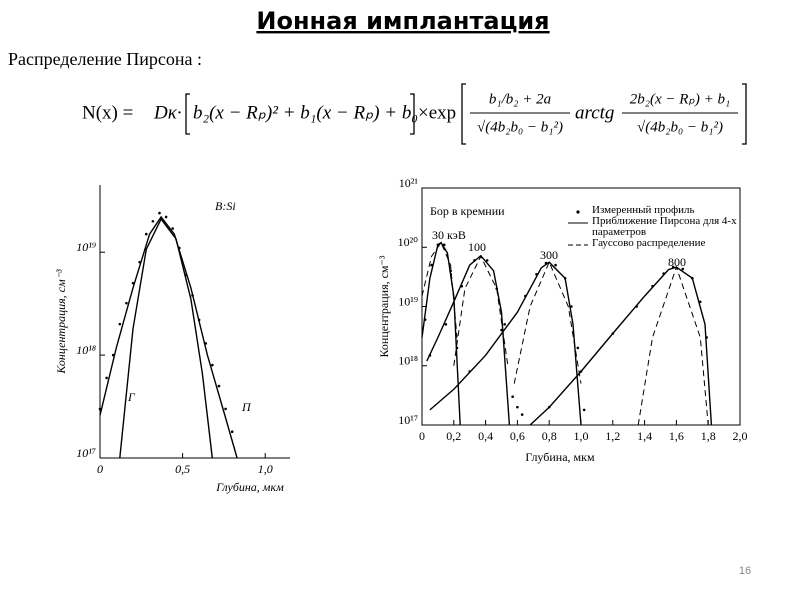 The height and width of the screenshot is (605, 800). Describe the element at coordinates (680, 127) in the screenshot. I see `formula-den2: √(4b₂b₀ − b₁²)` at that location.